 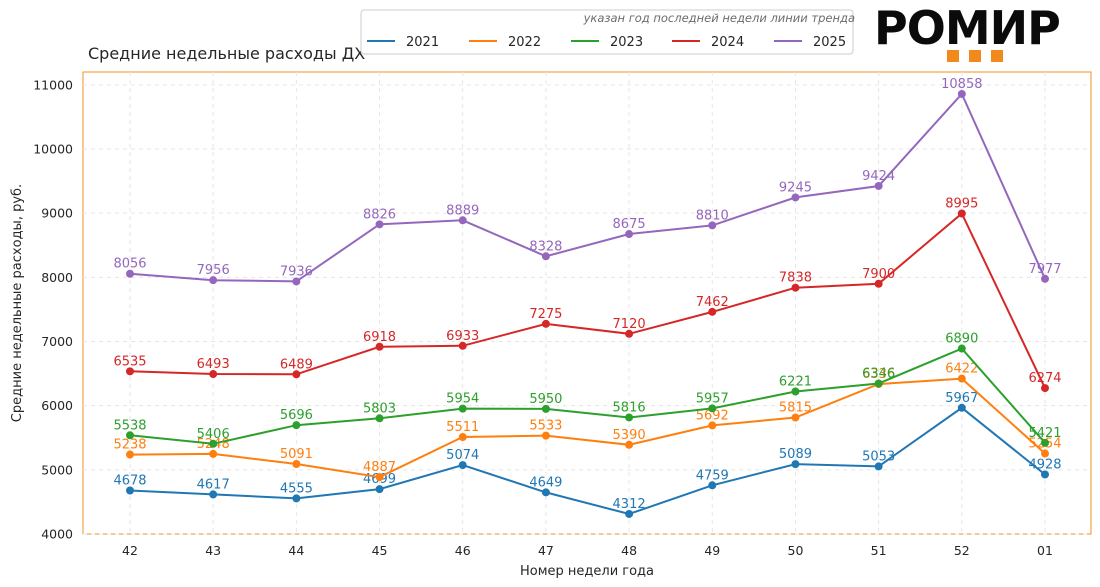 I want to click on x-tick-label: 47, so click(x=546, y=550).